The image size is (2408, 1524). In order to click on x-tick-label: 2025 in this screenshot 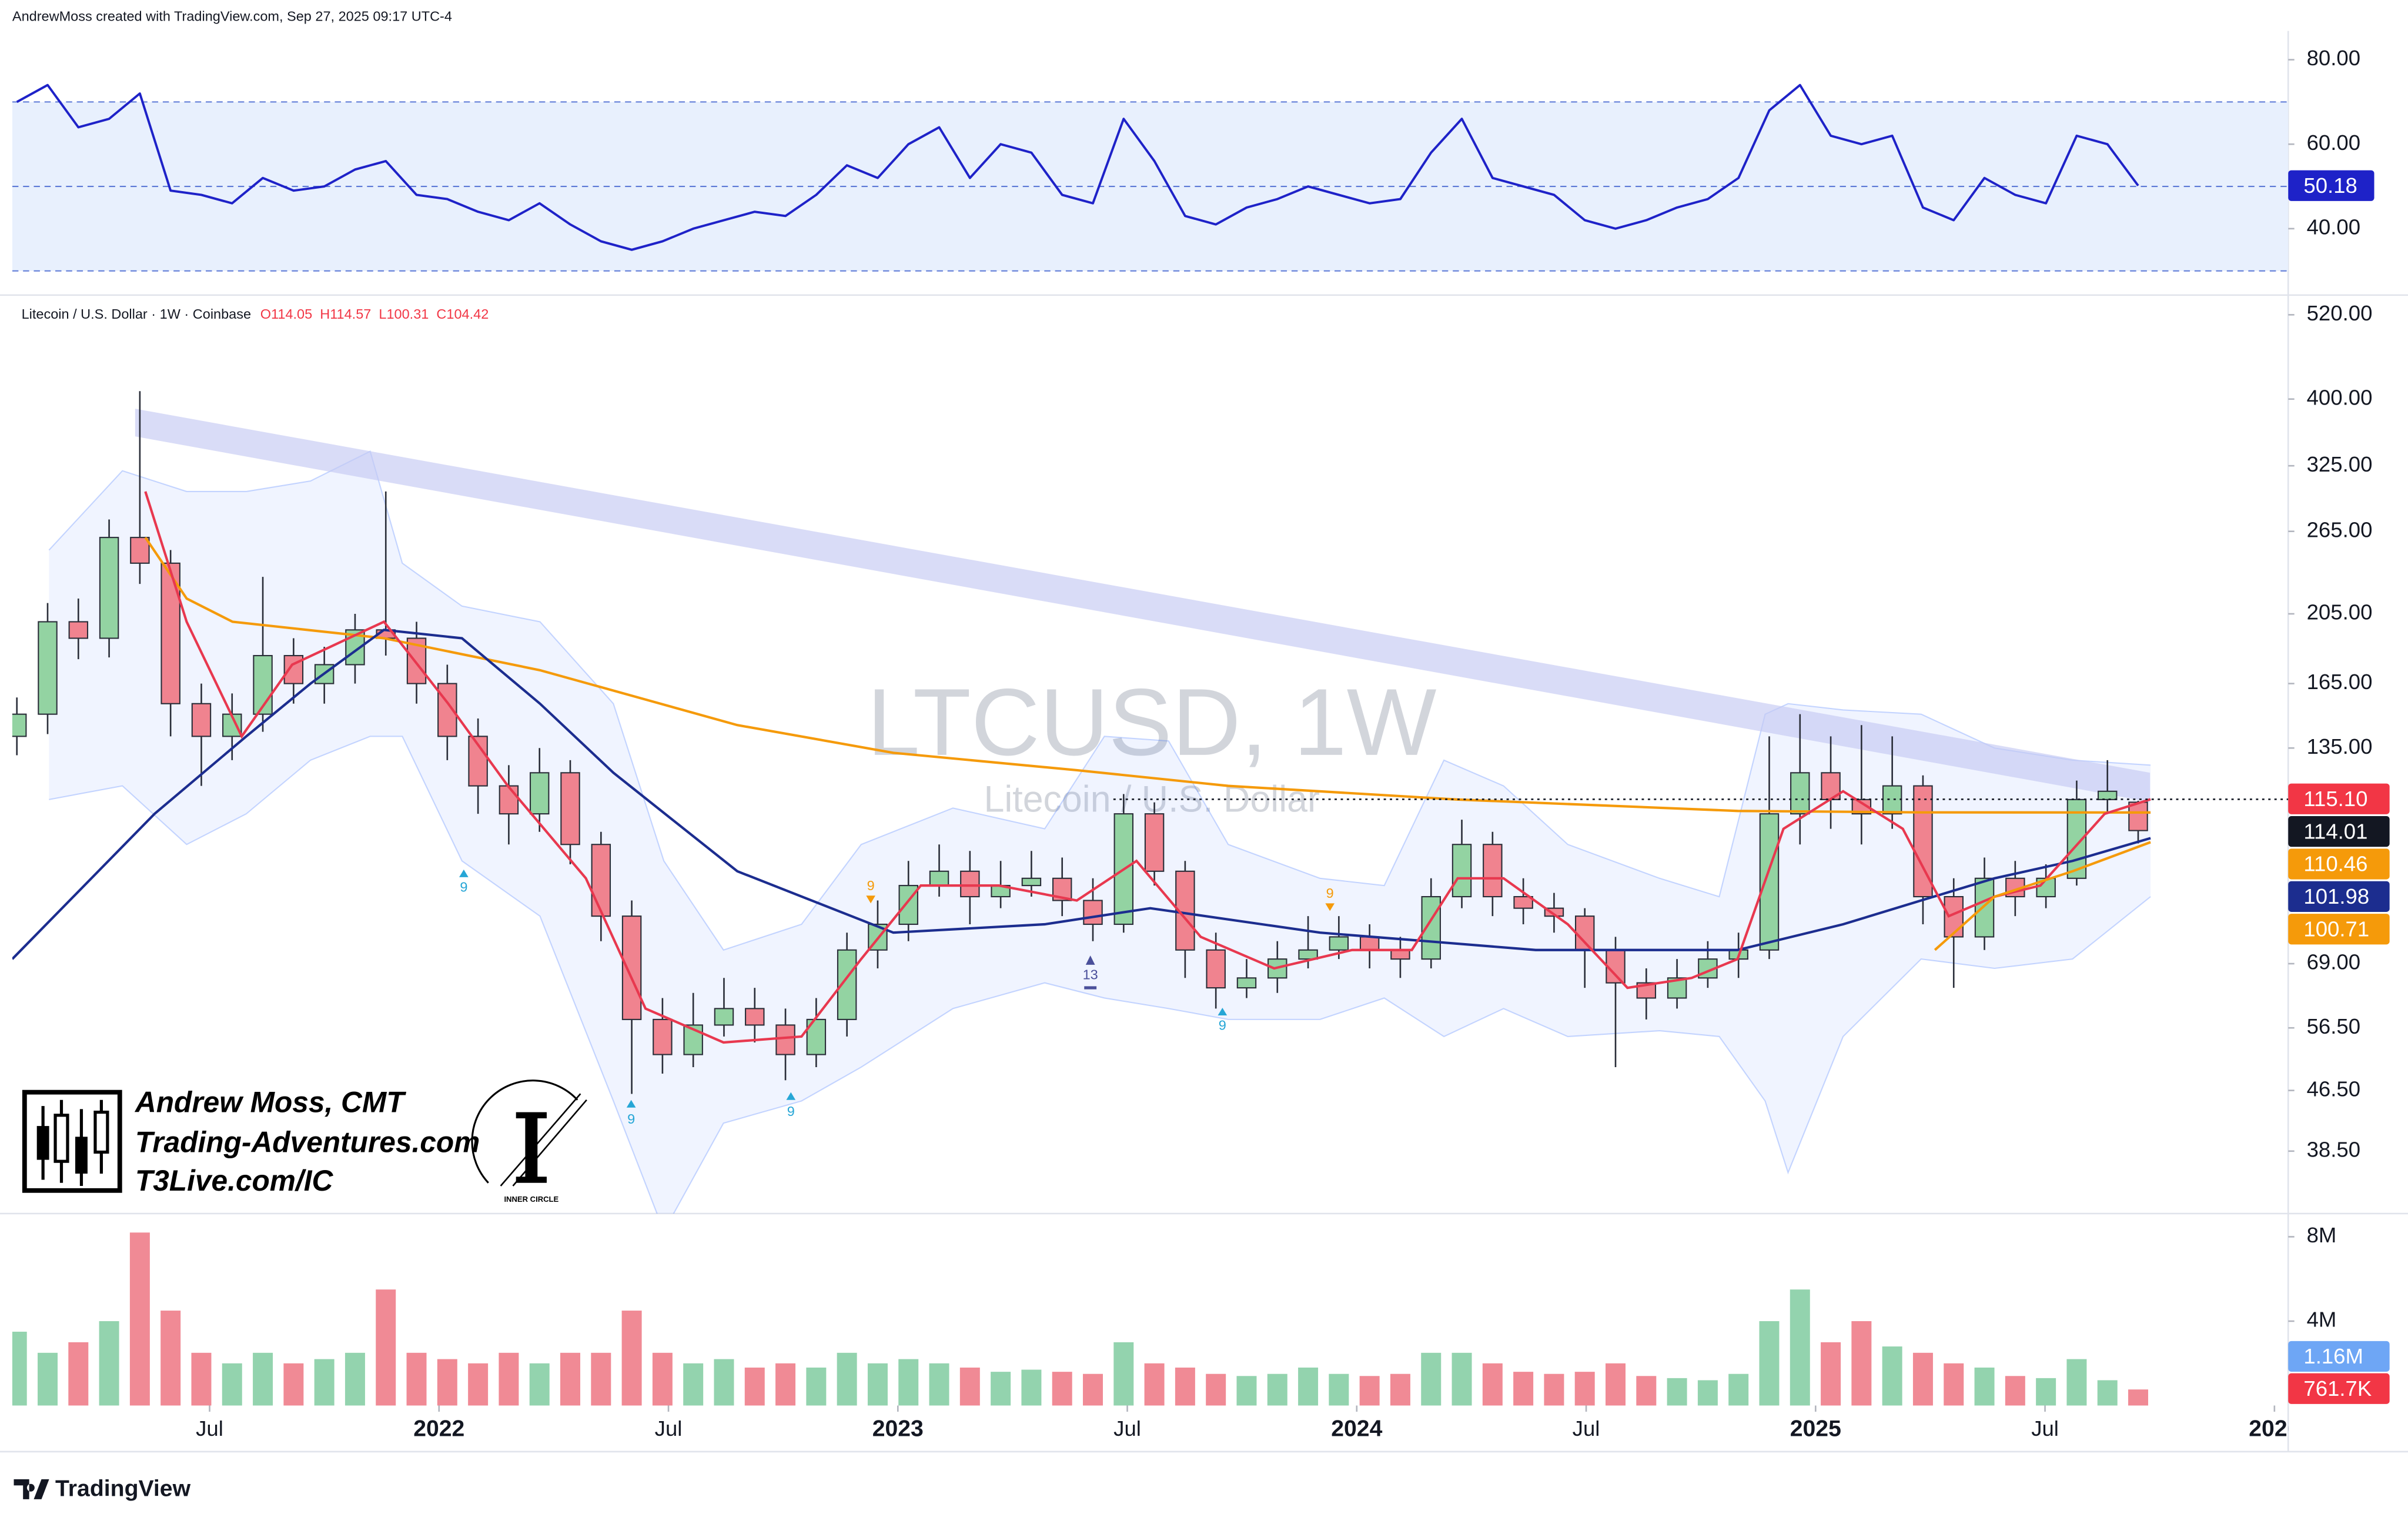, I will do `click(1815, 1429)`.